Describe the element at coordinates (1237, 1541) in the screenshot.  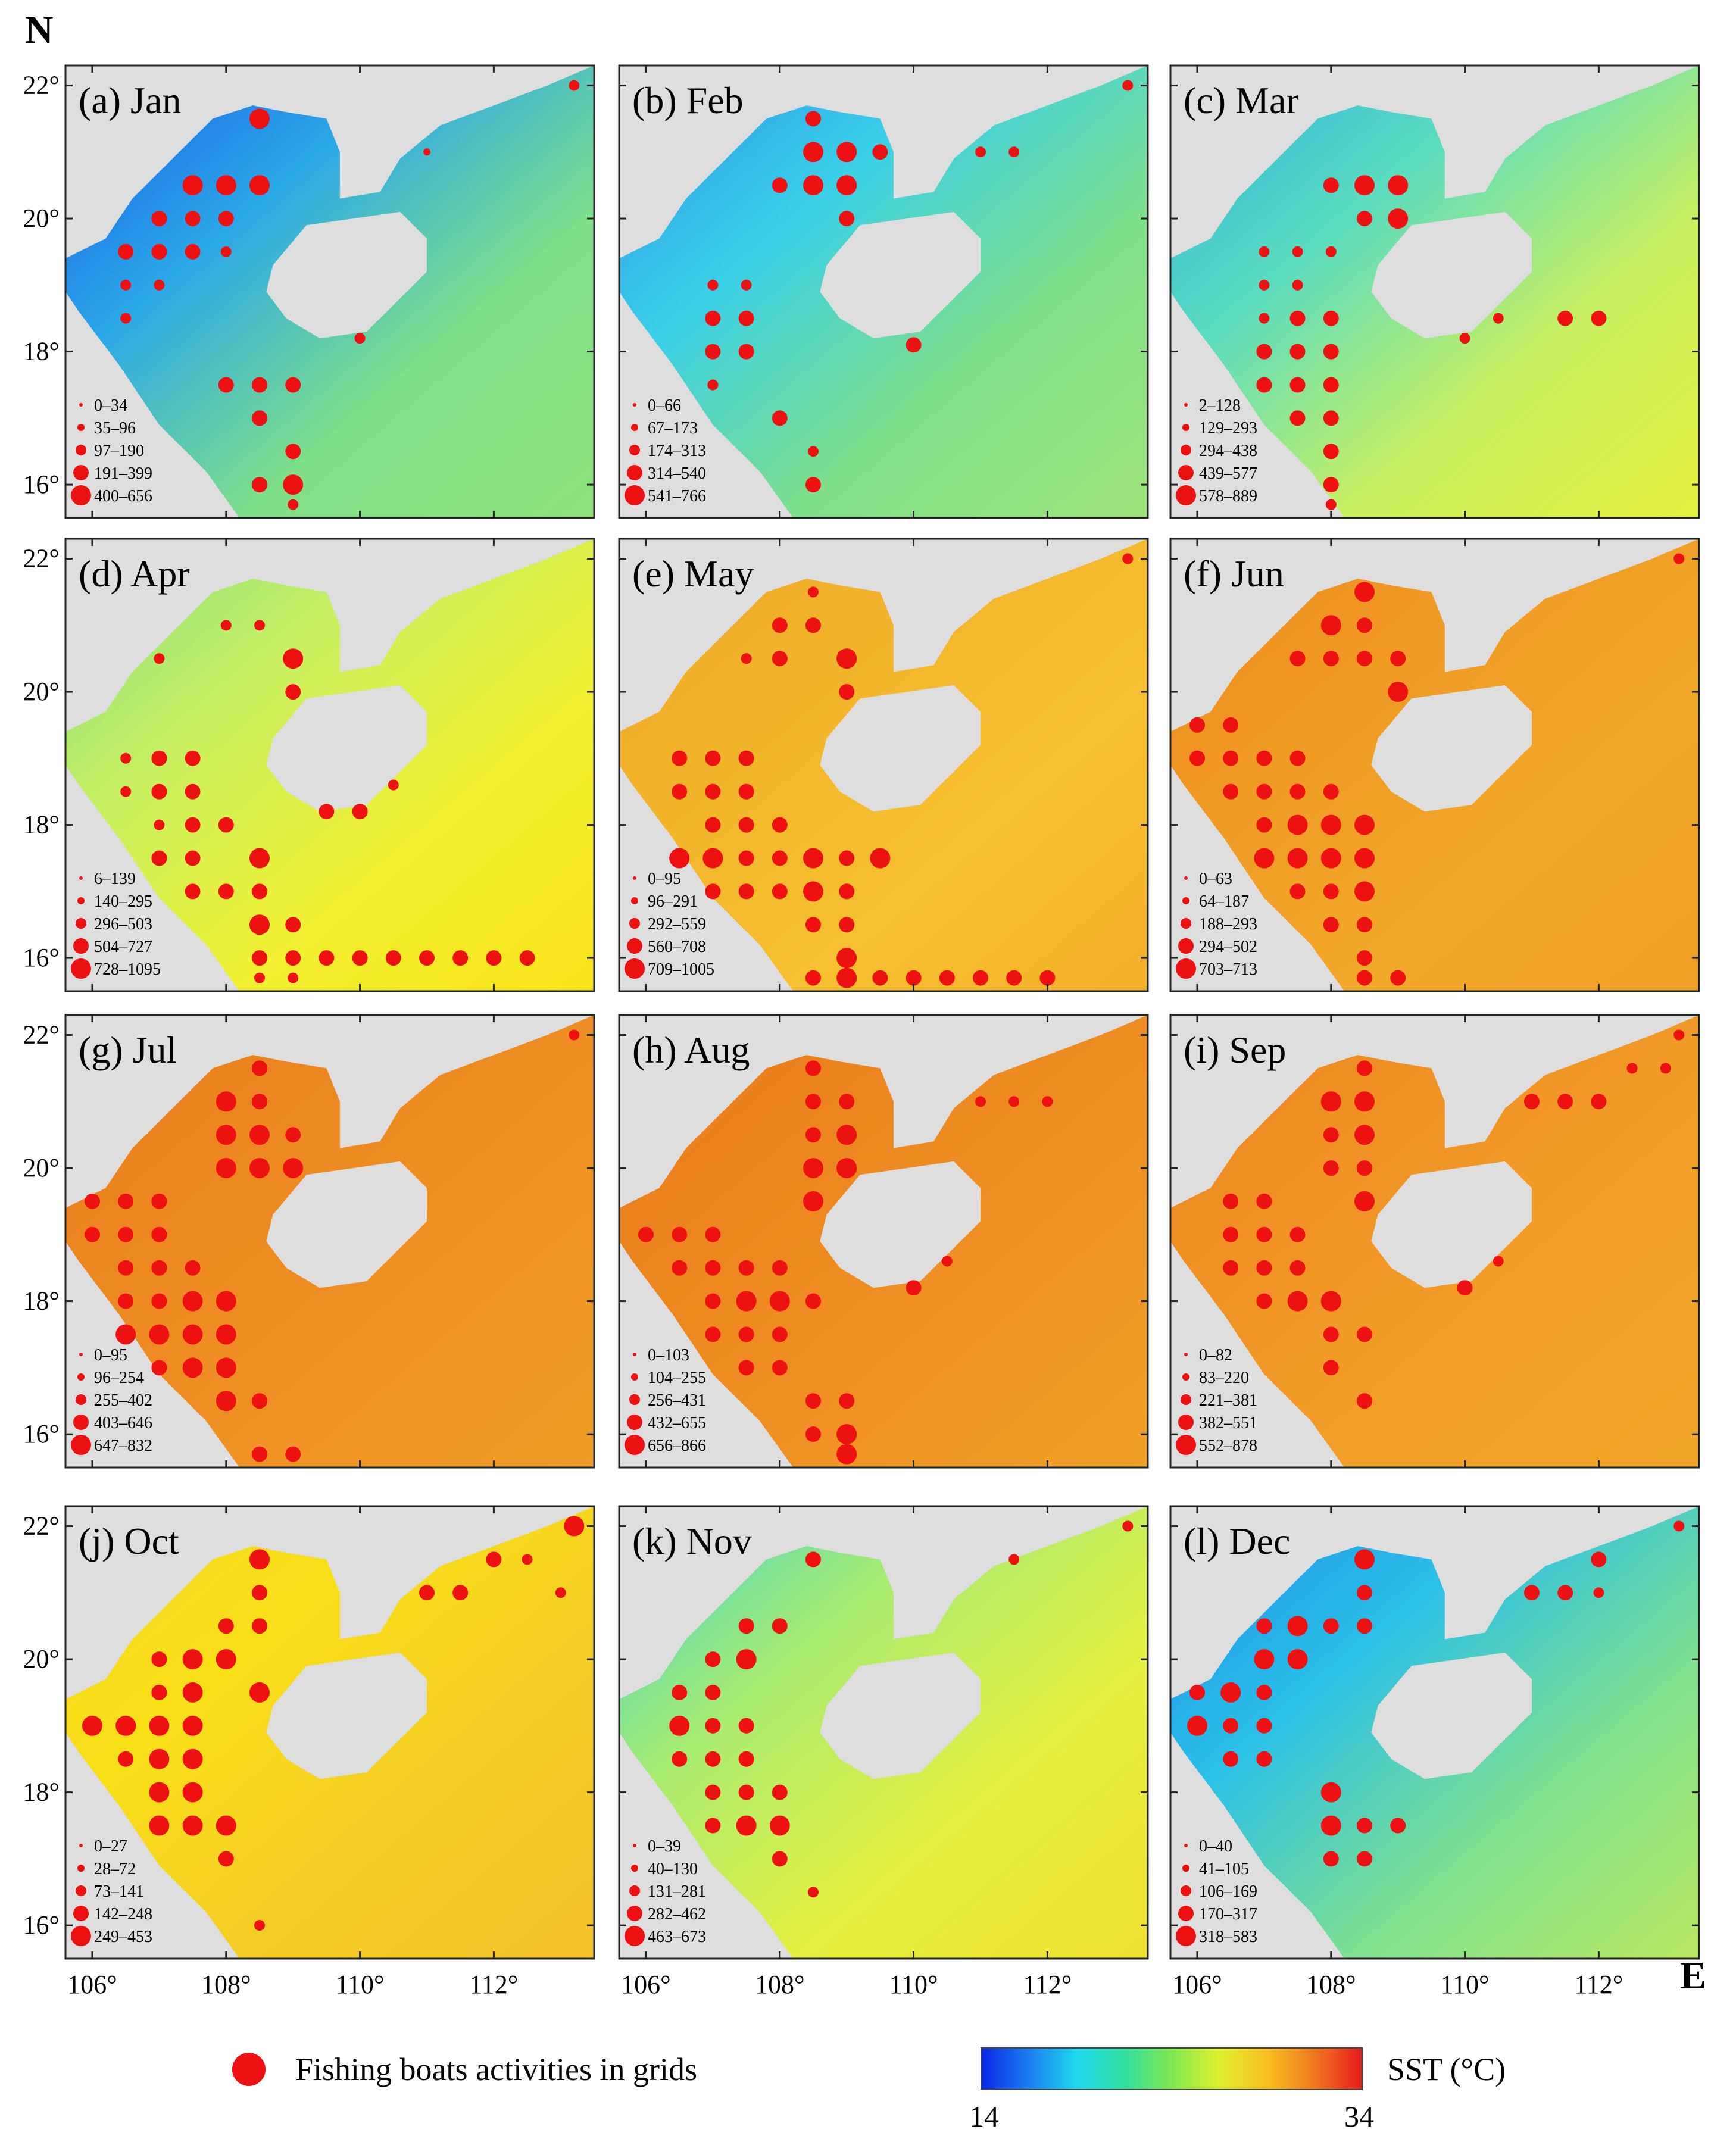
I see `panel-title: (l) Dec` at that location.